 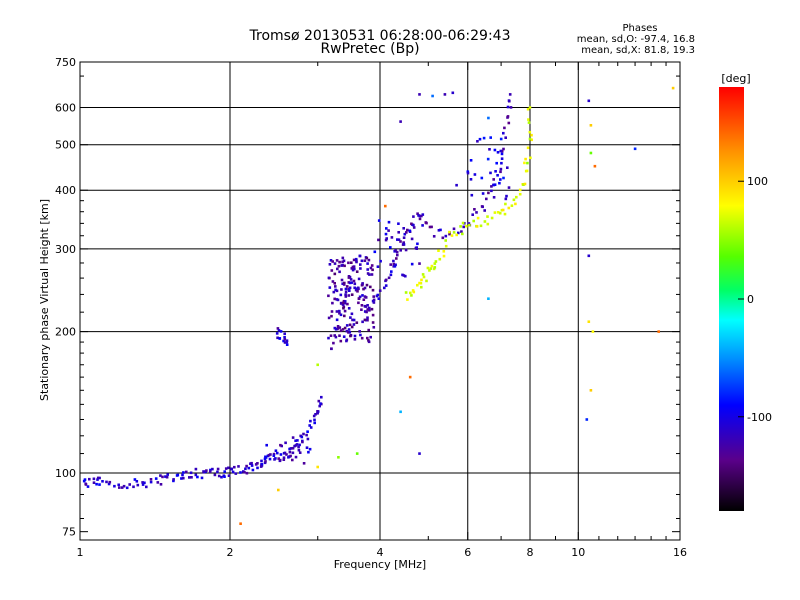 I want to click on colorbar-label: [deg], so click(x=735, y=78).